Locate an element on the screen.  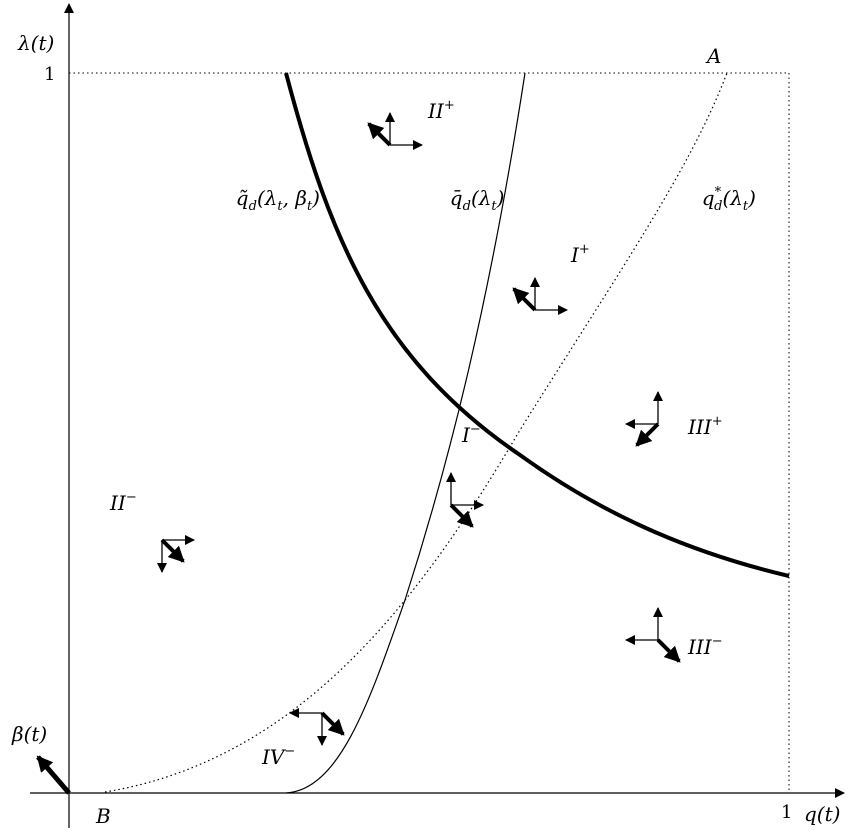
region-II-plus: II+ is located at coordinates (441, 110).